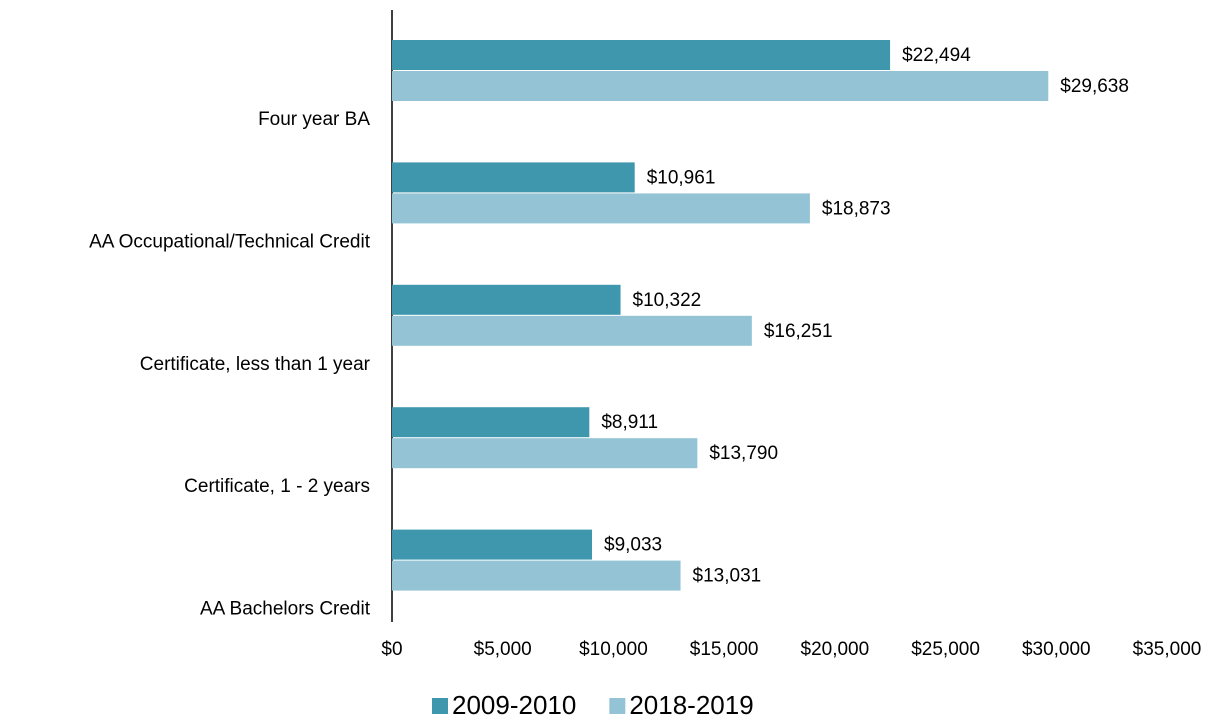 Image resolution: width=1221 pixels, height=723 pixels. What do you see at coordinates (856, 208) in the screenshot?
I see `value-label: $18,873` at bounding box center [856, 208].